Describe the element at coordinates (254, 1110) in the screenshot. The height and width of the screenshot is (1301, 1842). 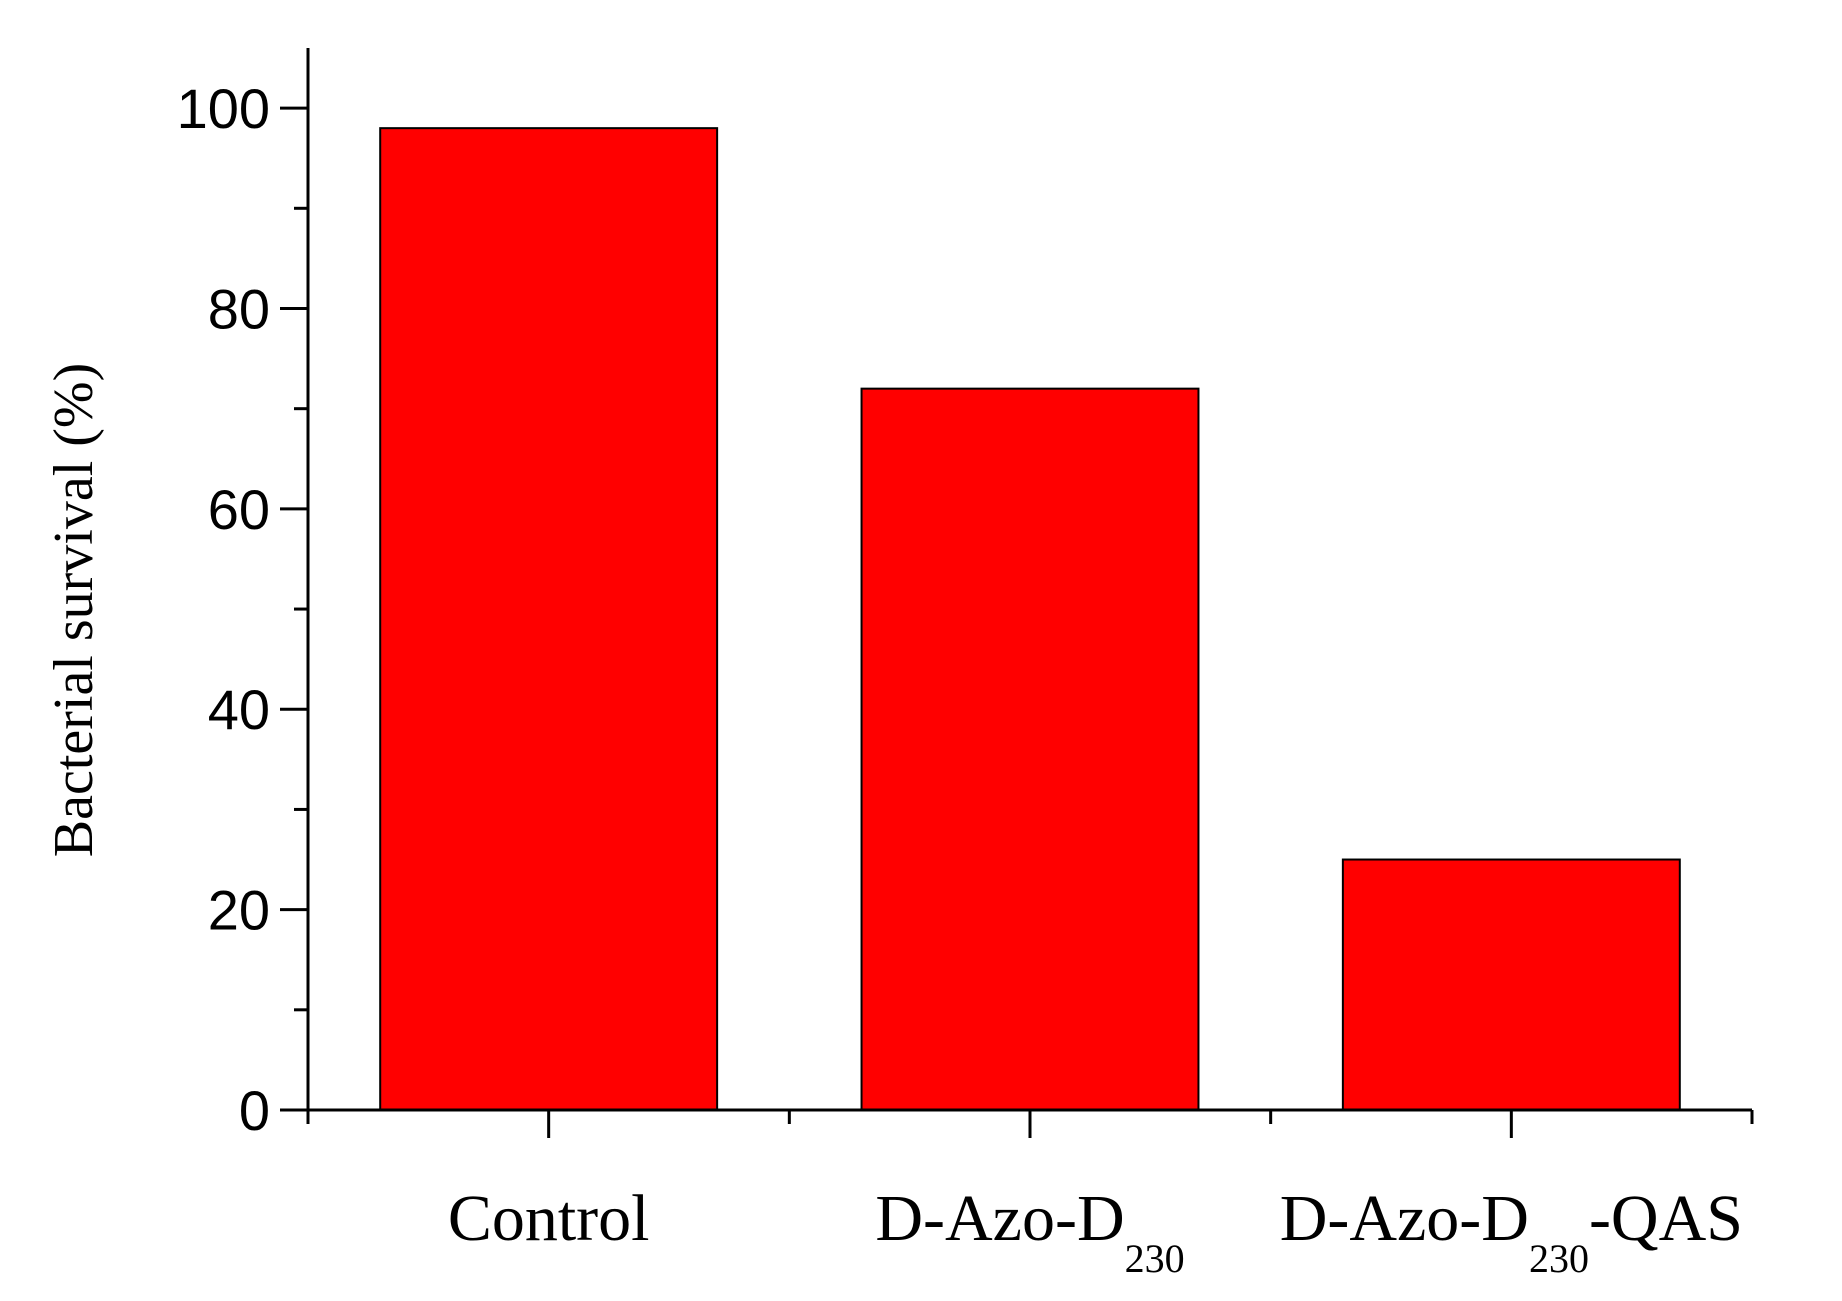
I see `y-tick-label-0: 0` at that location.